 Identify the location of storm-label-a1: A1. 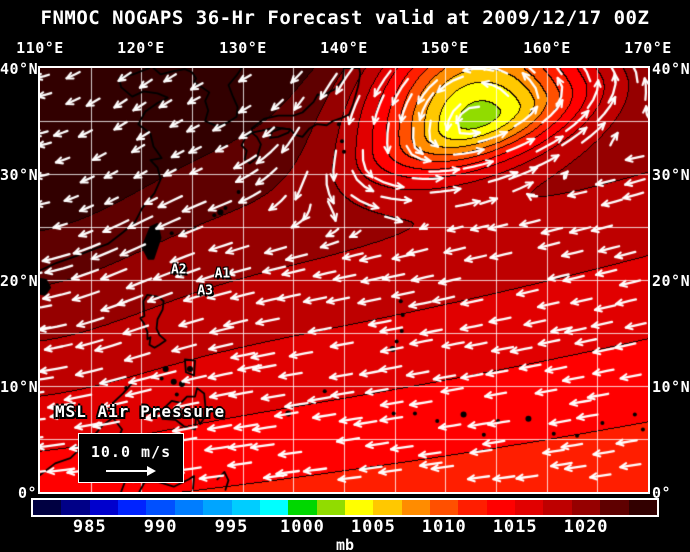
(222, 274).